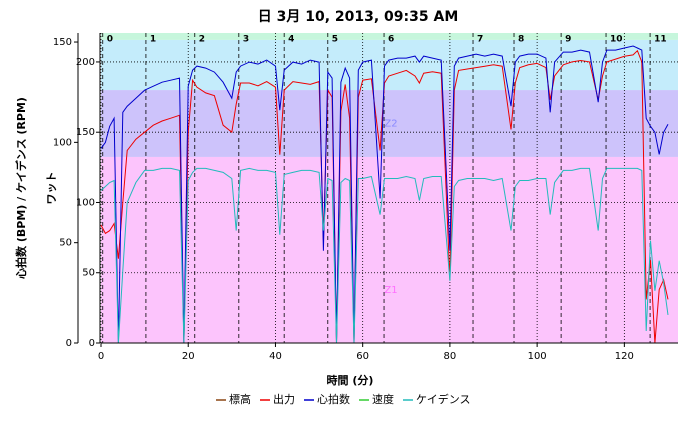  What do you see at coordinates (284, 399) in the screenshot?
I see `legend-label: 出力` at bounding box center [284, 399].